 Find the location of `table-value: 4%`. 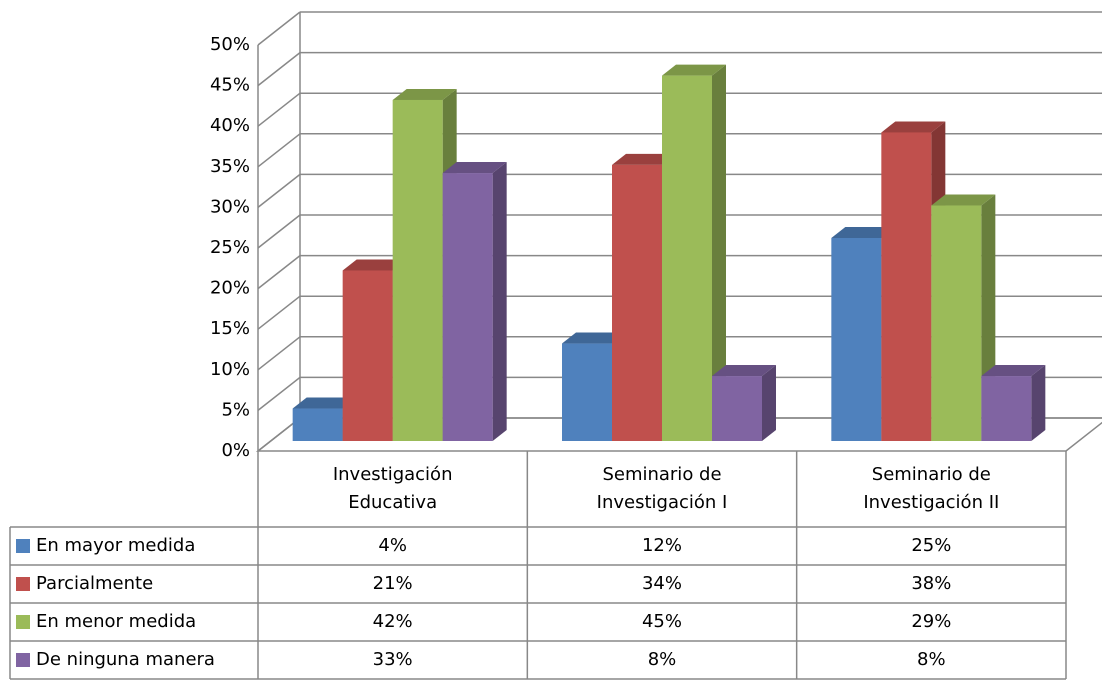

table-value: 4% is located at coordinates (392, 545).